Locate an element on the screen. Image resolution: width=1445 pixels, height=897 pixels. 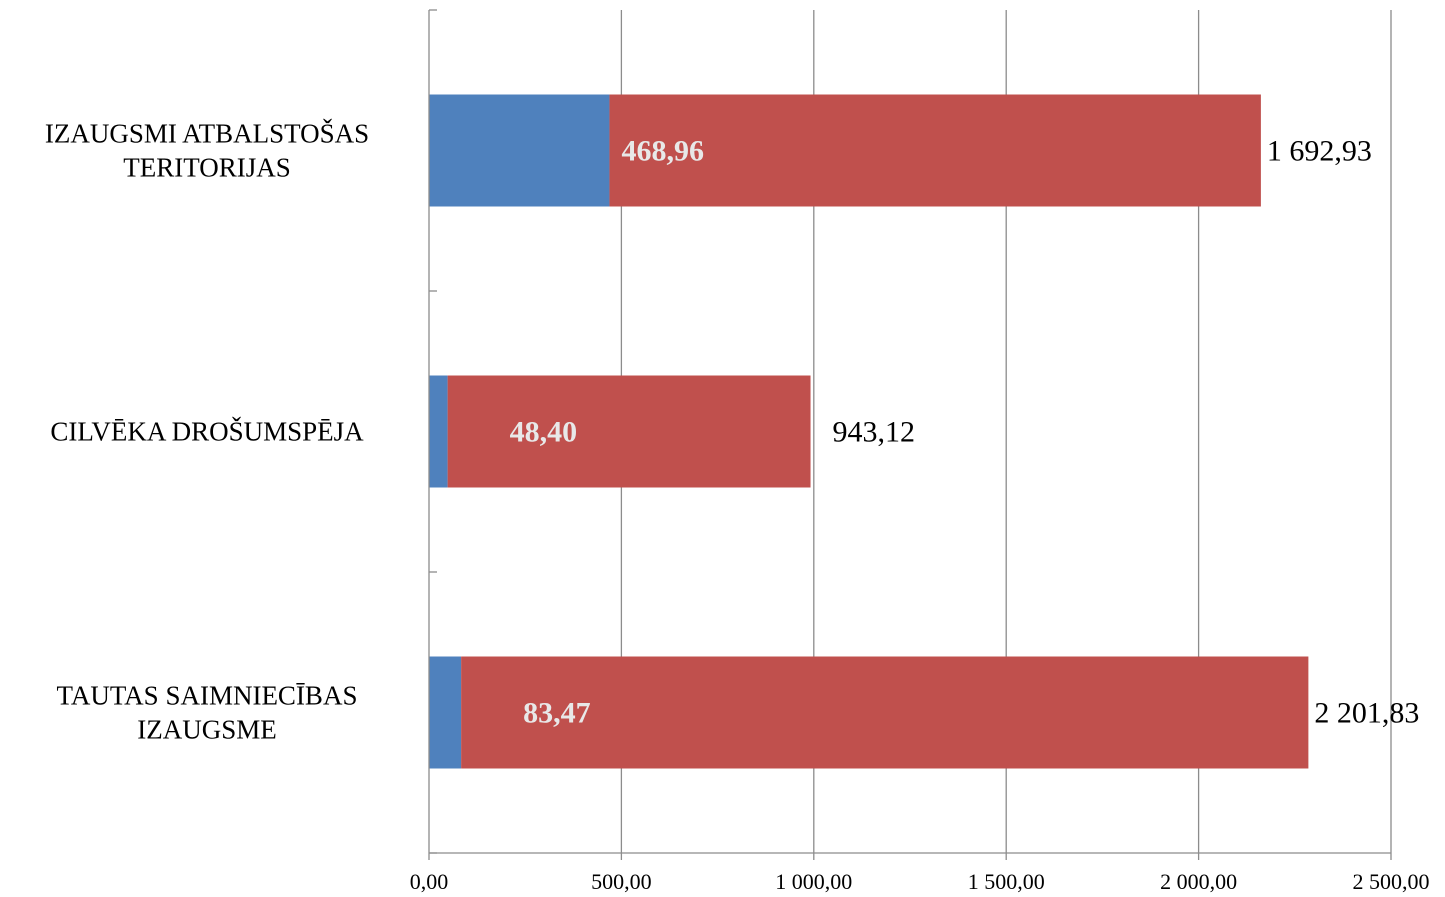
category-label: IZAUGSMI ATBALSTOŠAS is located at coordinates (207, 134).